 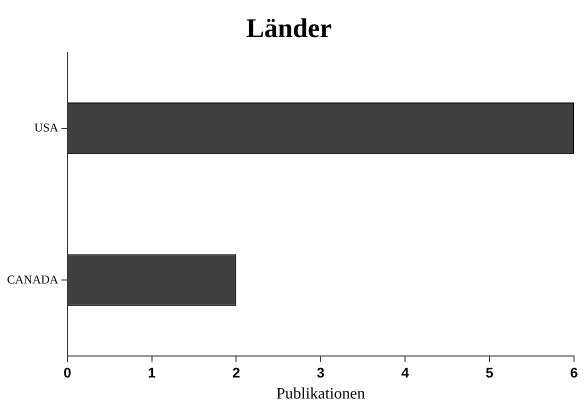 What do you see at coordinates (152, 372) in the screenshot?
I see `x-tick-label: 1` at bounding box center [152, 372].